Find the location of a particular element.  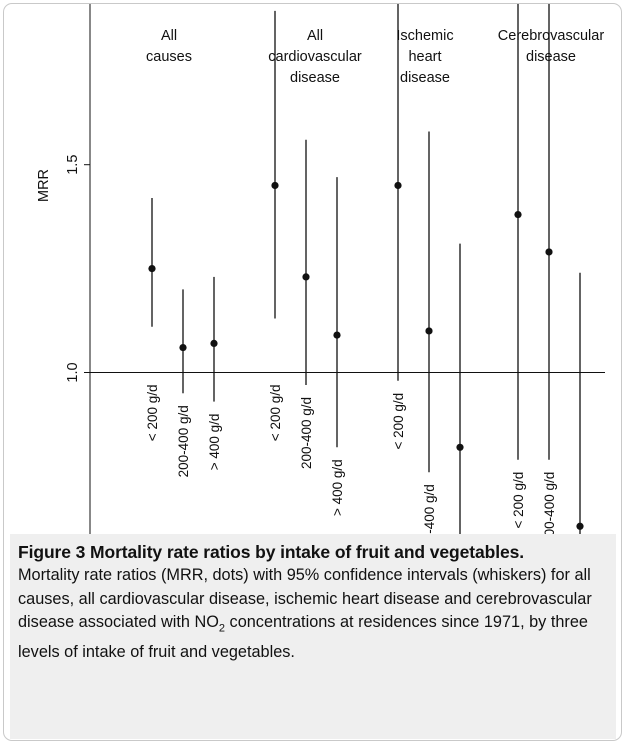

group-title-0-line-0: All is located at coordinates (169, 36).